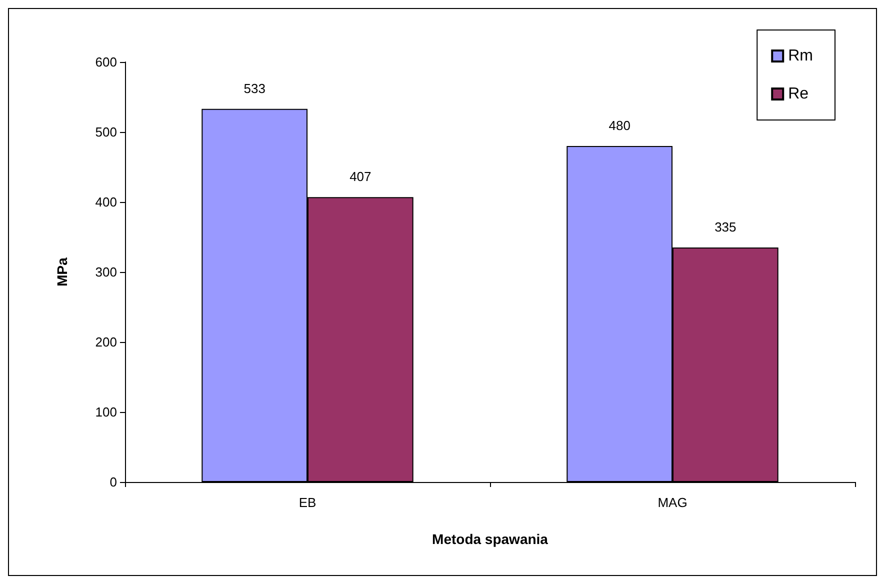 This screenshot has height=584, width=885. I want to click on x-tick-label: EB, so click(307, 502).